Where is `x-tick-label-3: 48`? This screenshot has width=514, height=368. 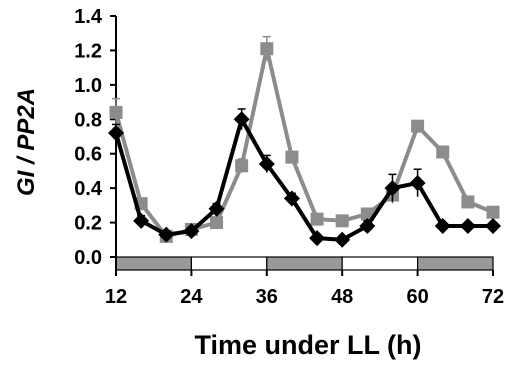
x-tick-label-3: 48 is located at coordinates (342, 297).